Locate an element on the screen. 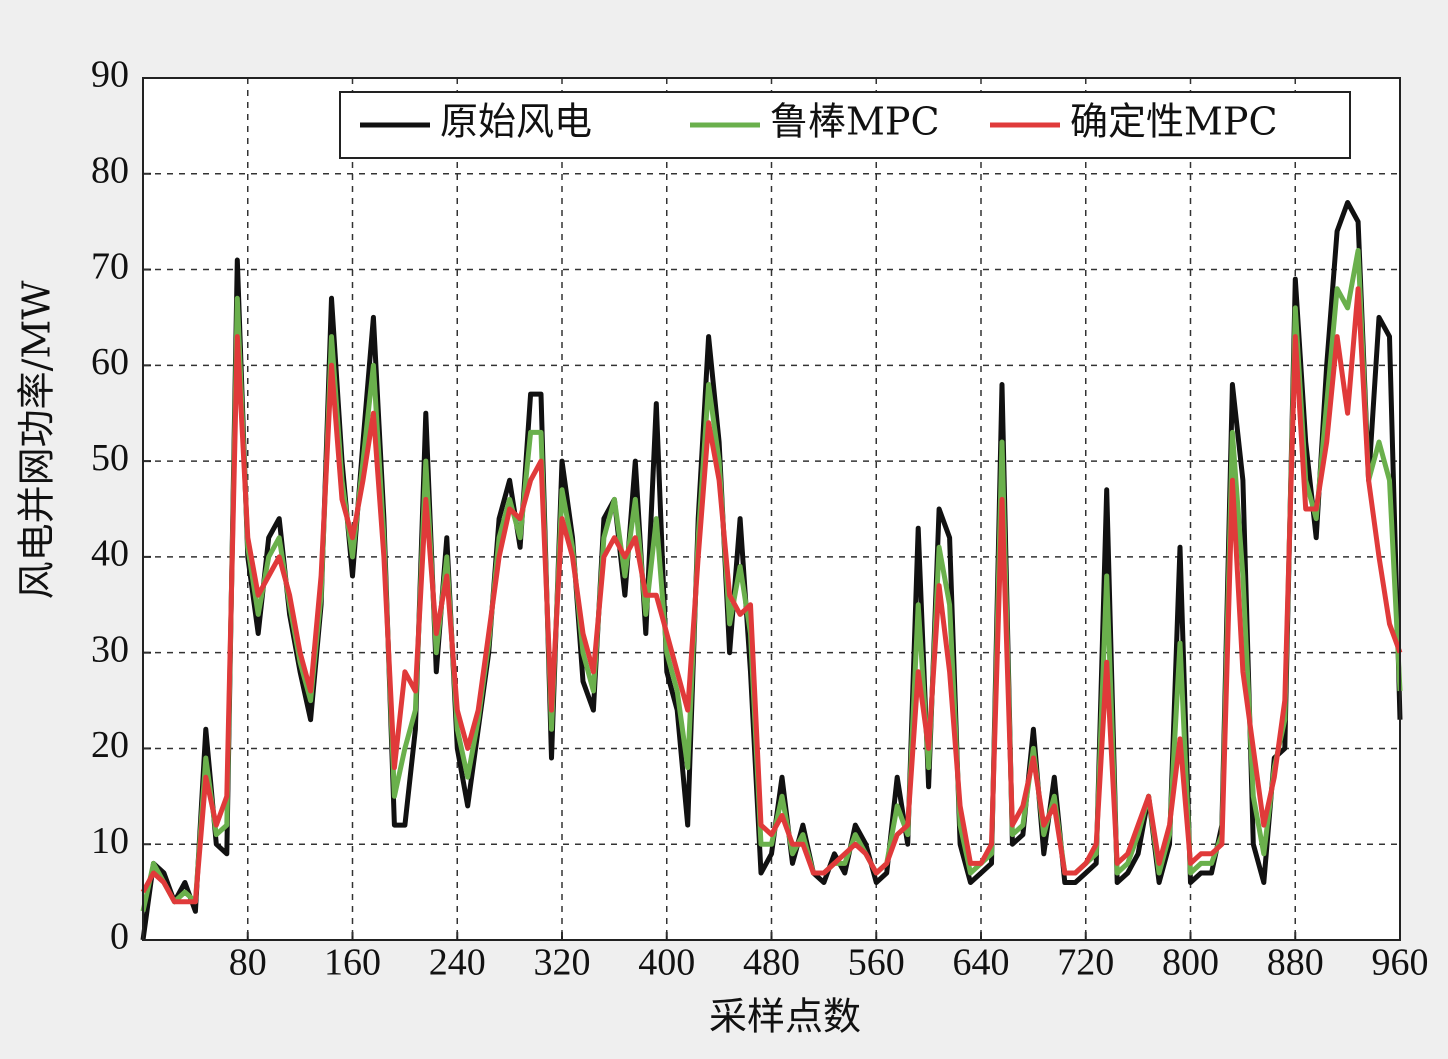 This screenshot has width=1448, height=1059. y-tick-label: 70 is located at coordinates (110, 266).